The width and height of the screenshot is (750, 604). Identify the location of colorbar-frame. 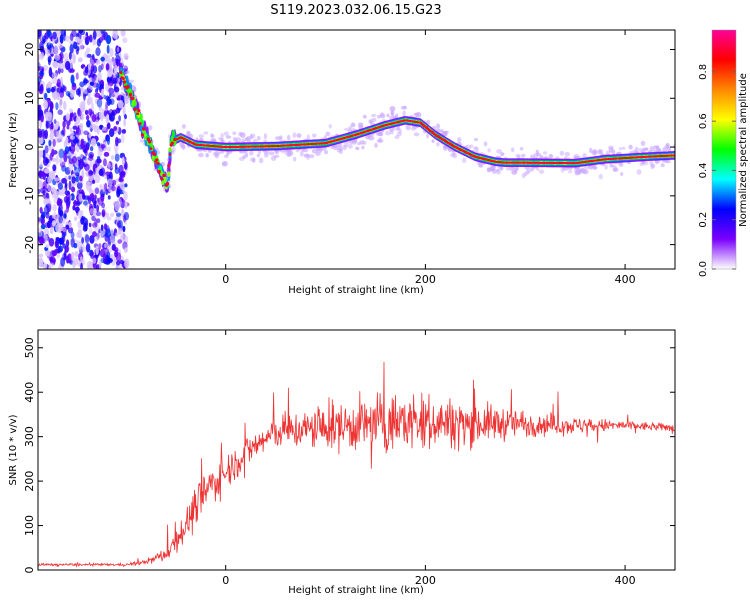
(724, 149).